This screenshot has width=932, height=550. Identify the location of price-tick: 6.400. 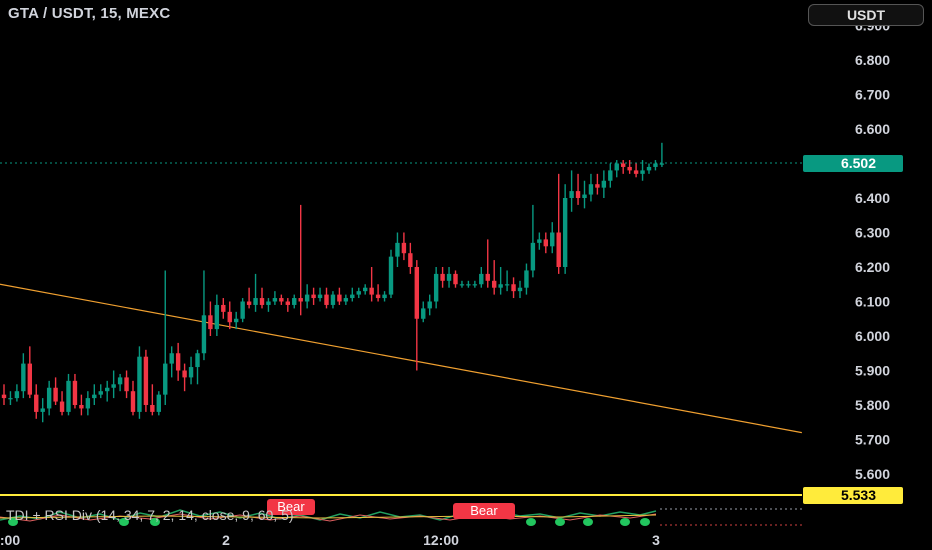
(872, 198).